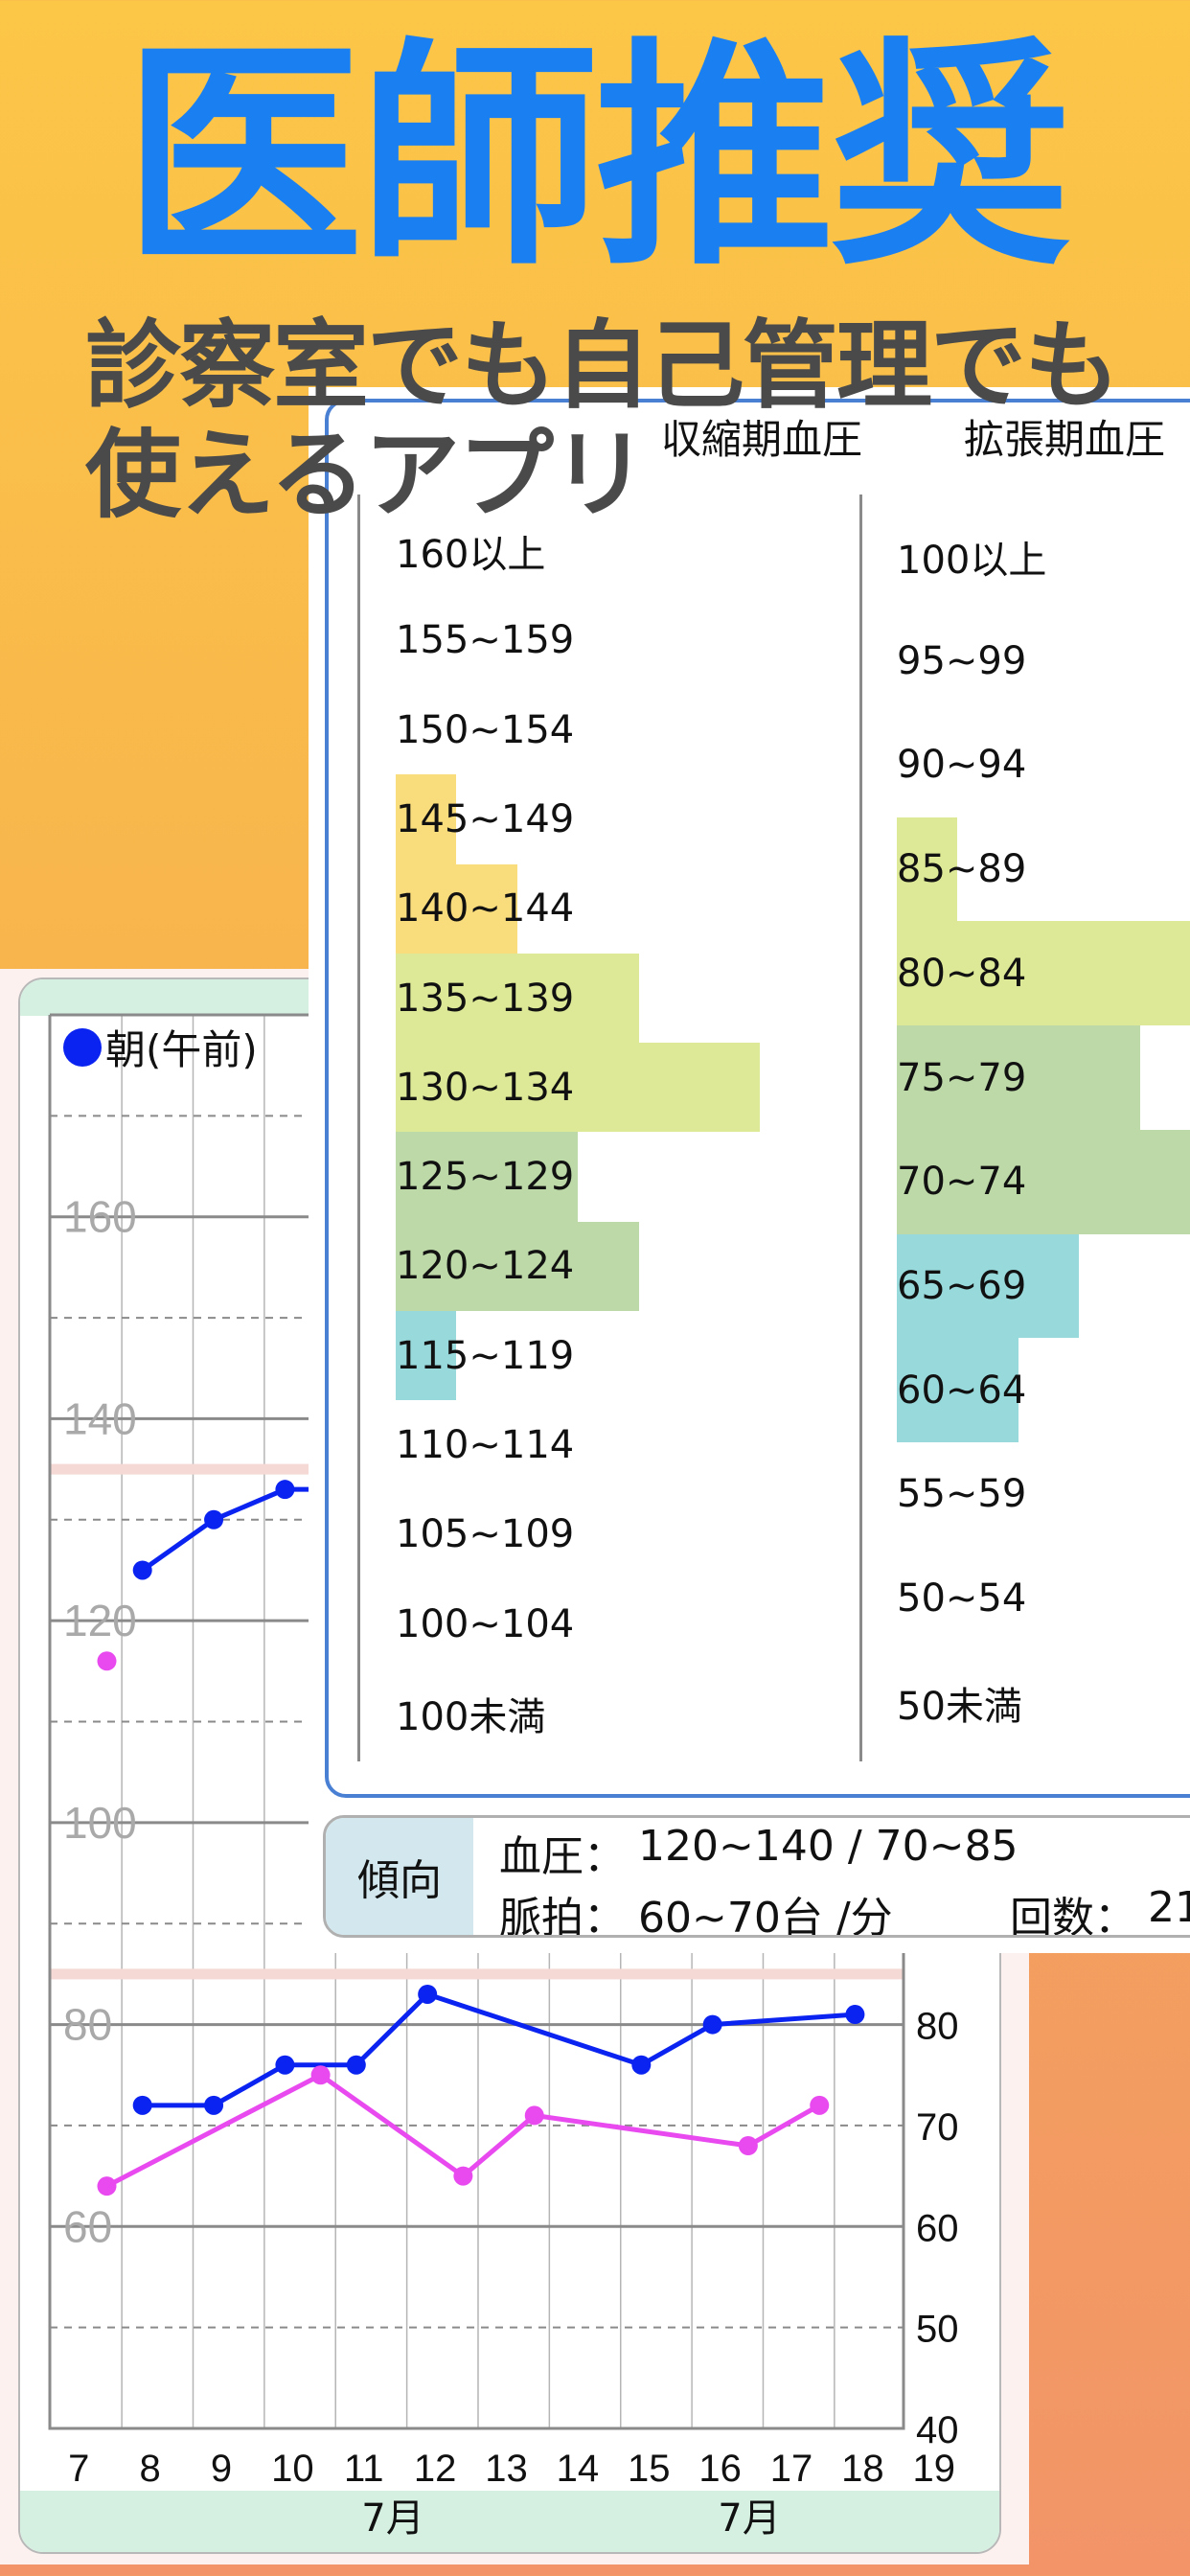 The image size is (1190, 2576). Describe the element at coordinates (792, 2469) in the screenshot. I see `x-tick-label: 17` at that location.